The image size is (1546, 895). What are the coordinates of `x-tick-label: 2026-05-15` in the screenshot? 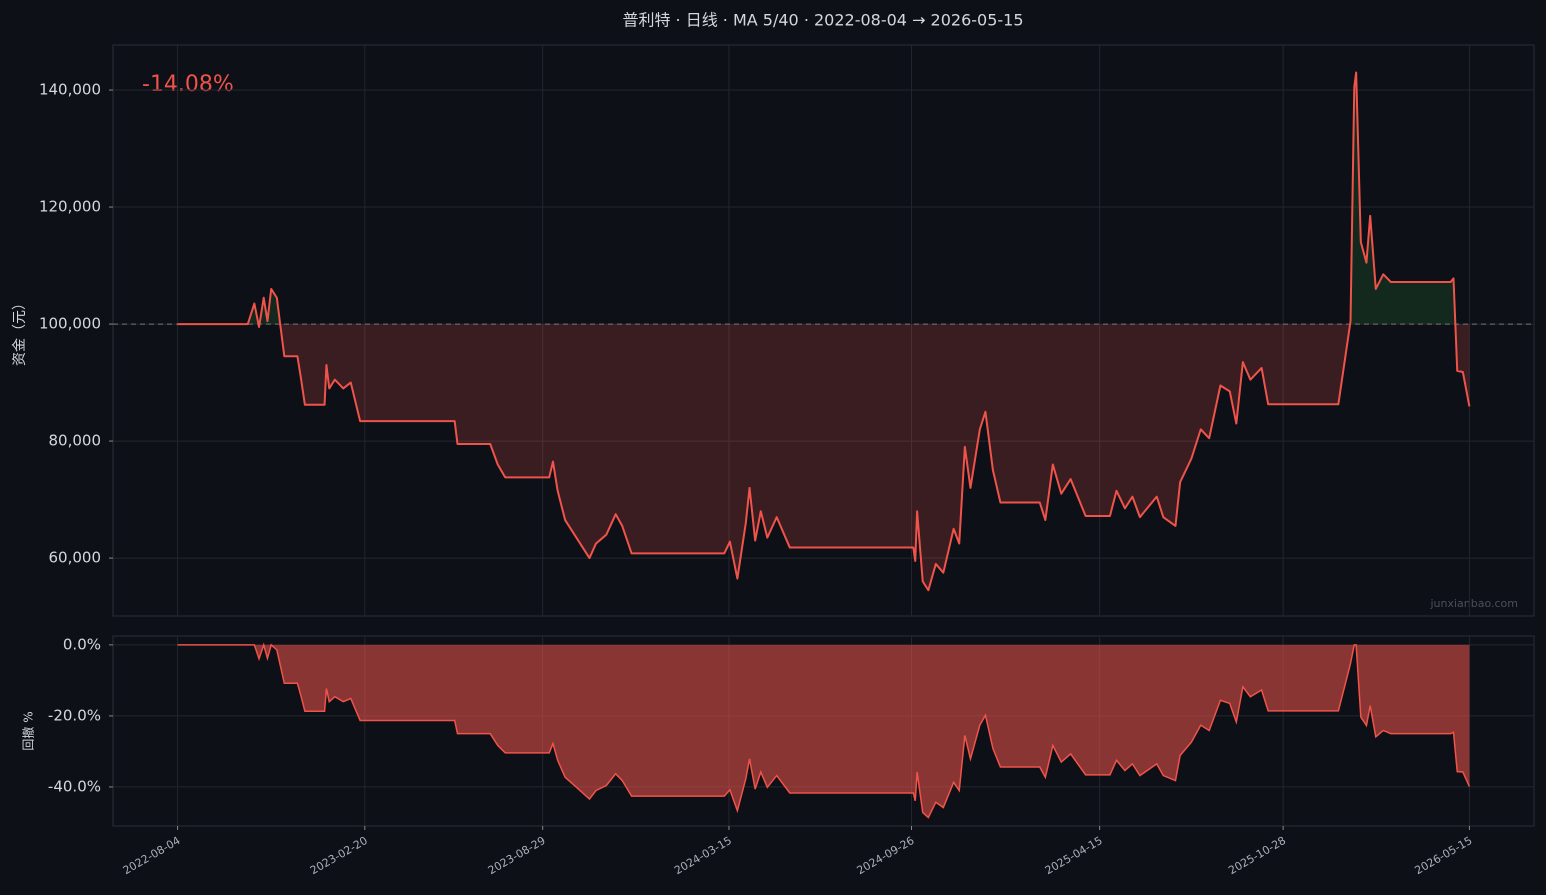 It's located at (1444, 855).